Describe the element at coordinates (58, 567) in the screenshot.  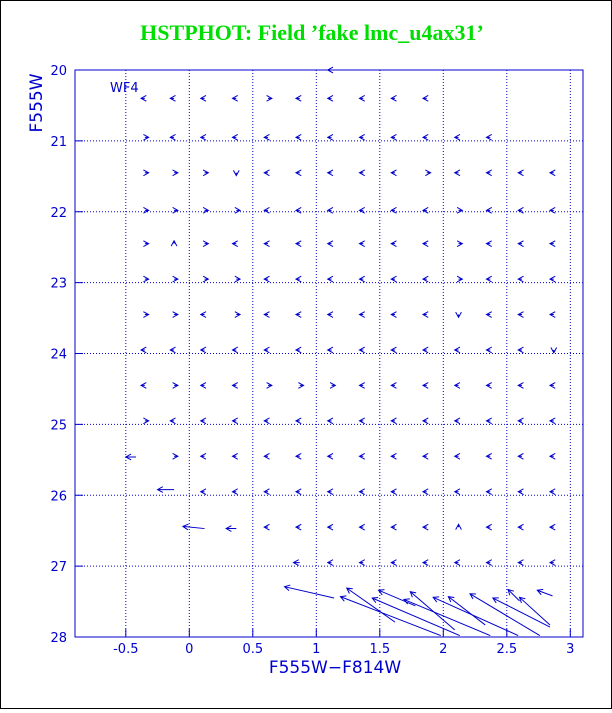
I see `y-tick-label: 27` at that location.